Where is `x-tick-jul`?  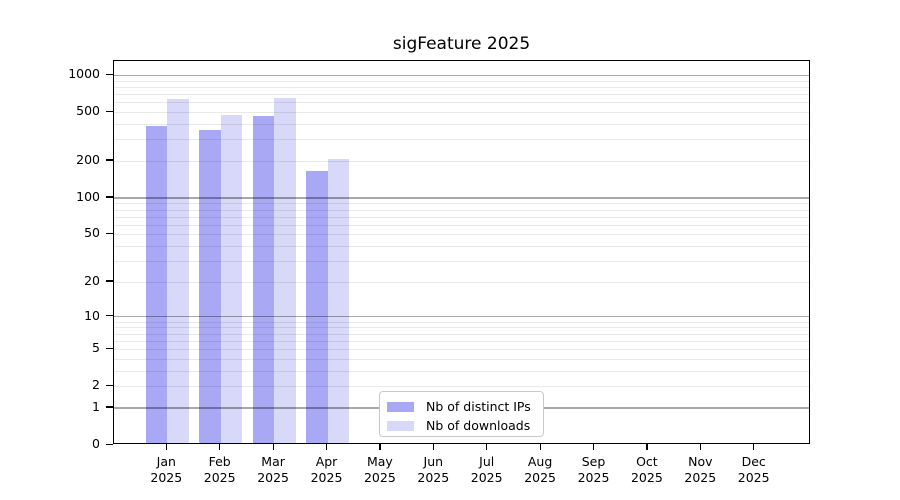
x-tick-jul is located at coordinates (487, 447).